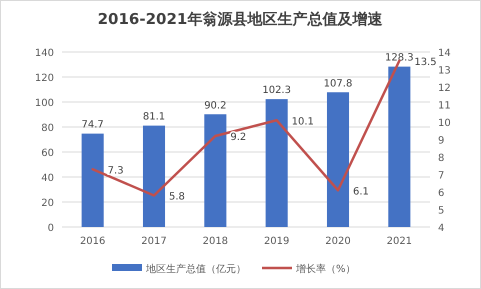 This screenshot has width=481, height=289. What do you see at coordinates (116, 170) in the screenshot?
I see `data-label: 7.3` at bounding box center [116, 170].